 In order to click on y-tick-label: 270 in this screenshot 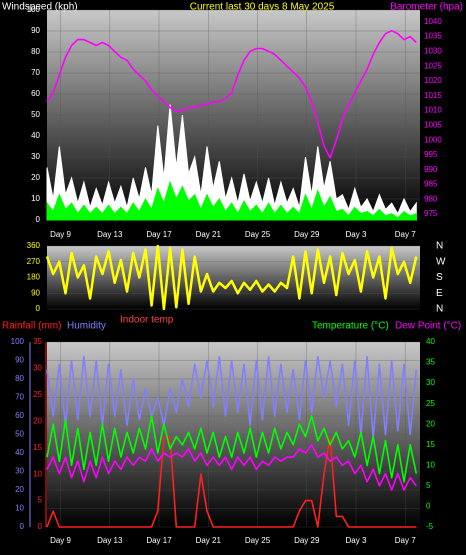, I will do `click(34, 261)`.